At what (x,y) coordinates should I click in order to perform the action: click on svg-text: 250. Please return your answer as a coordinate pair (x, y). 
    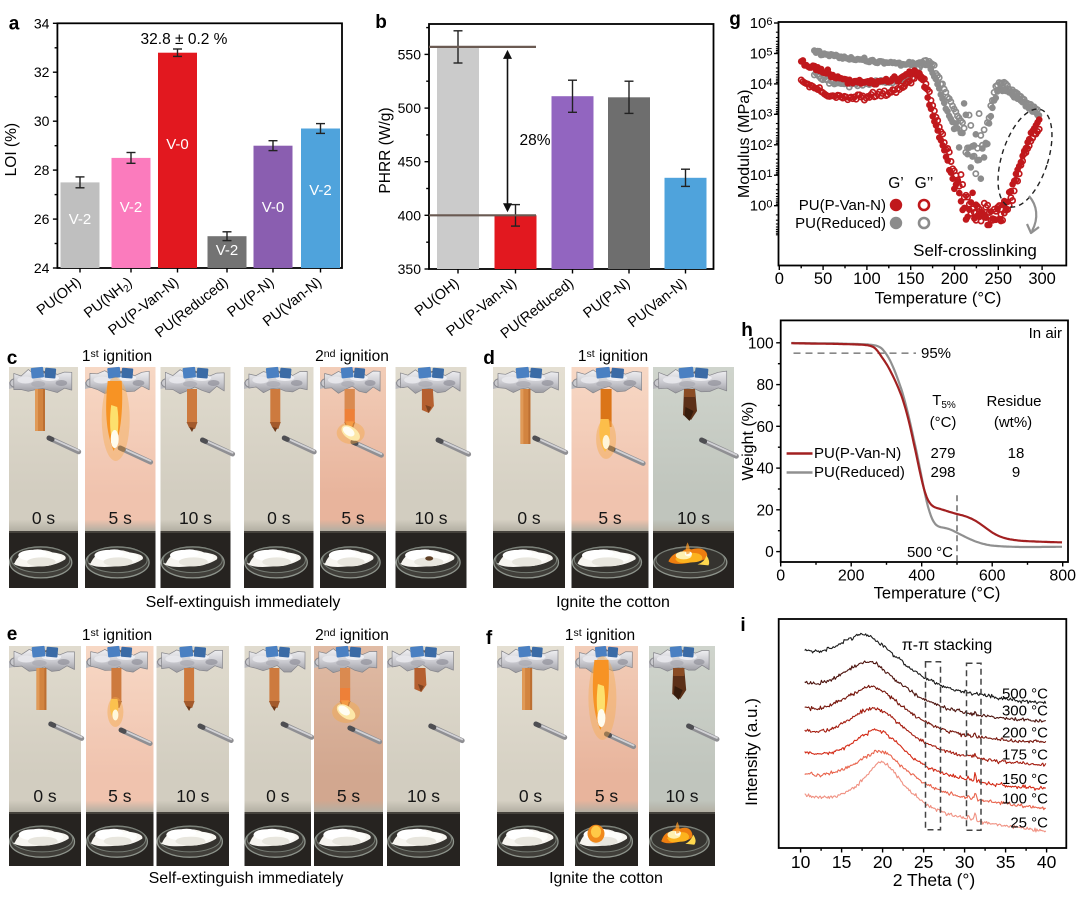
    Looking at the image, I should click on (999, 279).